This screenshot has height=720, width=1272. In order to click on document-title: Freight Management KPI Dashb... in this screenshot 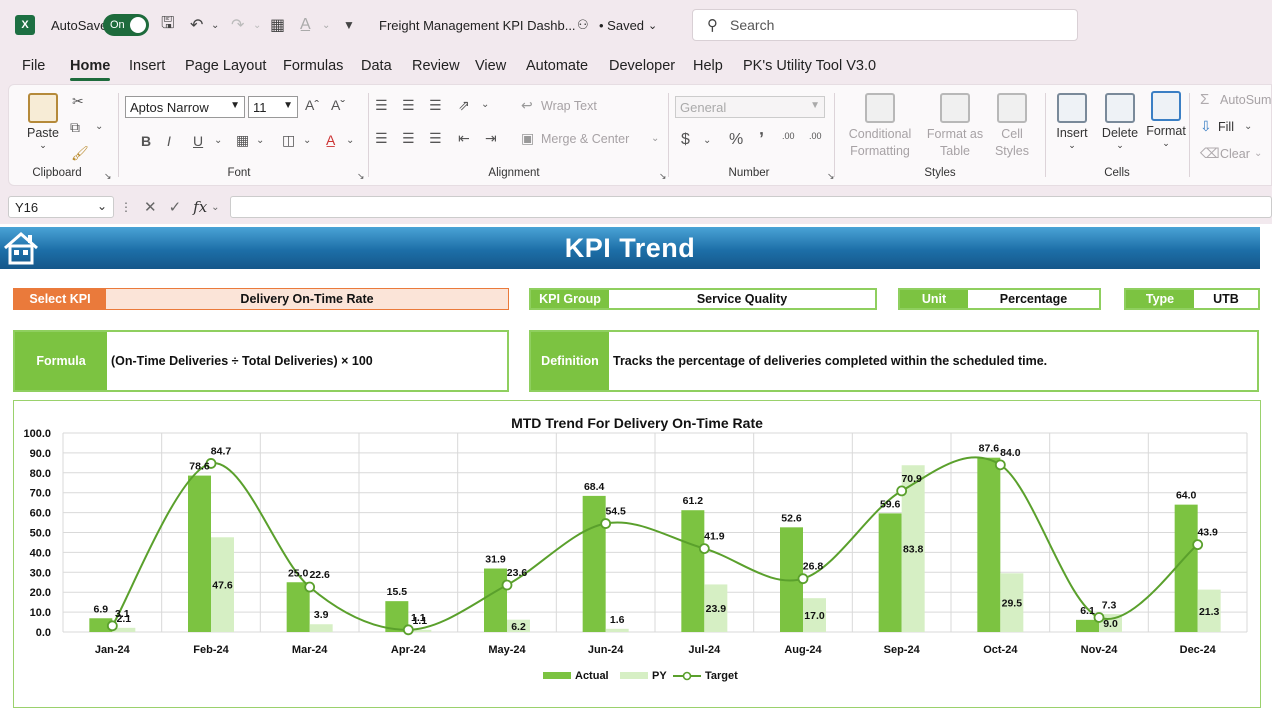, I will do `click(477, 25)`.